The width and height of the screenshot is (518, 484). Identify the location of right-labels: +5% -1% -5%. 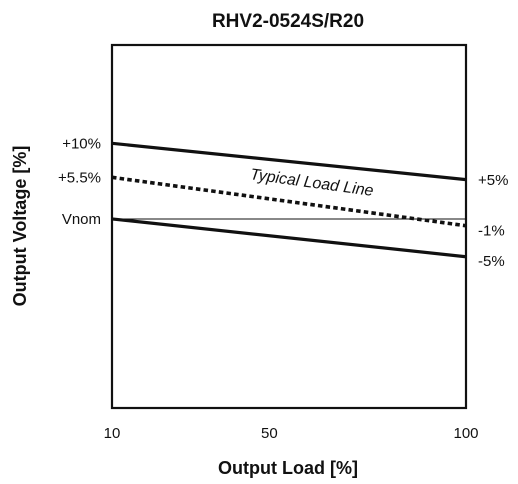
(493, 221).